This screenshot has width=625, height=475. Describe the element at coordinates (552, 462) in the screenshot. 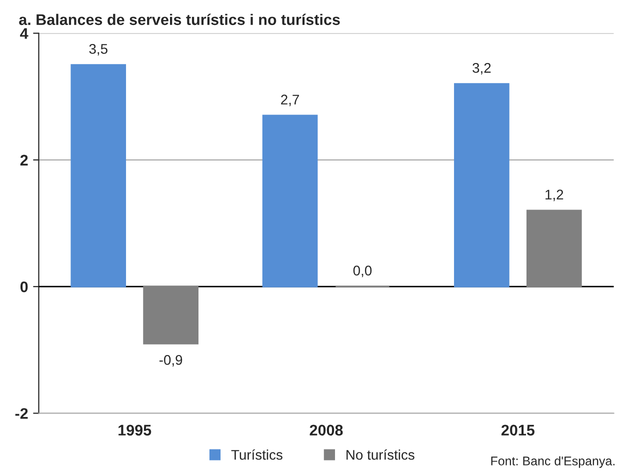

I see `text: Font: Banc d'Espanya.` at that location.